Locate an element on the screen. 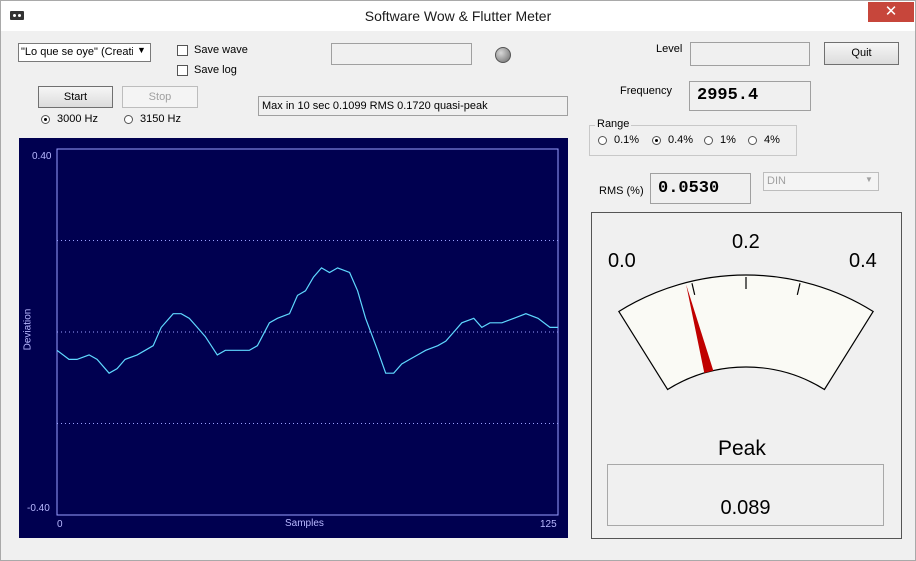 This screenshot has height=561, width=916. save-wave-label: Save wave is located at coordinates (221, 50).